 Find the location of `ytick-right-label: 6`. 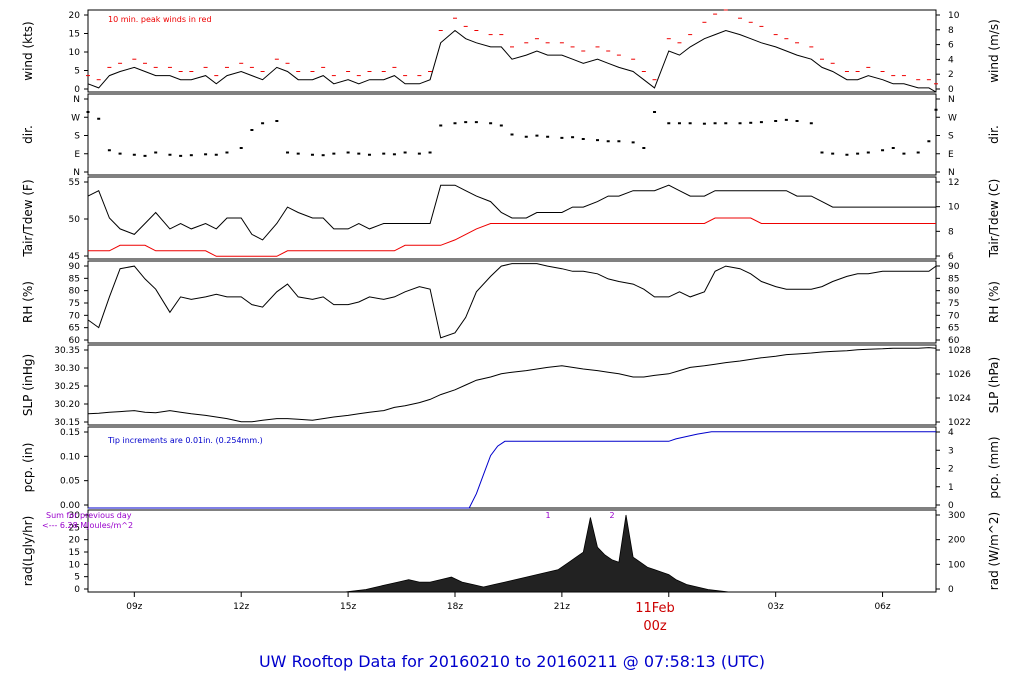

ytick-right-label: 6 is located at coordinates (951, 46).